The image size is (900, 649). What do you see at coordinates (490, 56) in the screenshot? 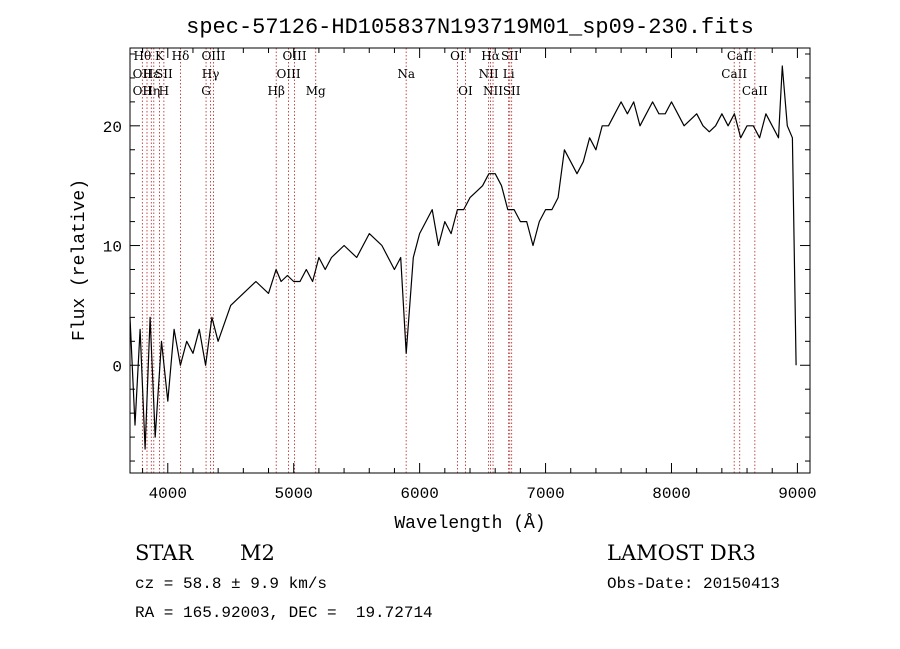
I see `line-label: Hα` at bounding box center [490, 56].